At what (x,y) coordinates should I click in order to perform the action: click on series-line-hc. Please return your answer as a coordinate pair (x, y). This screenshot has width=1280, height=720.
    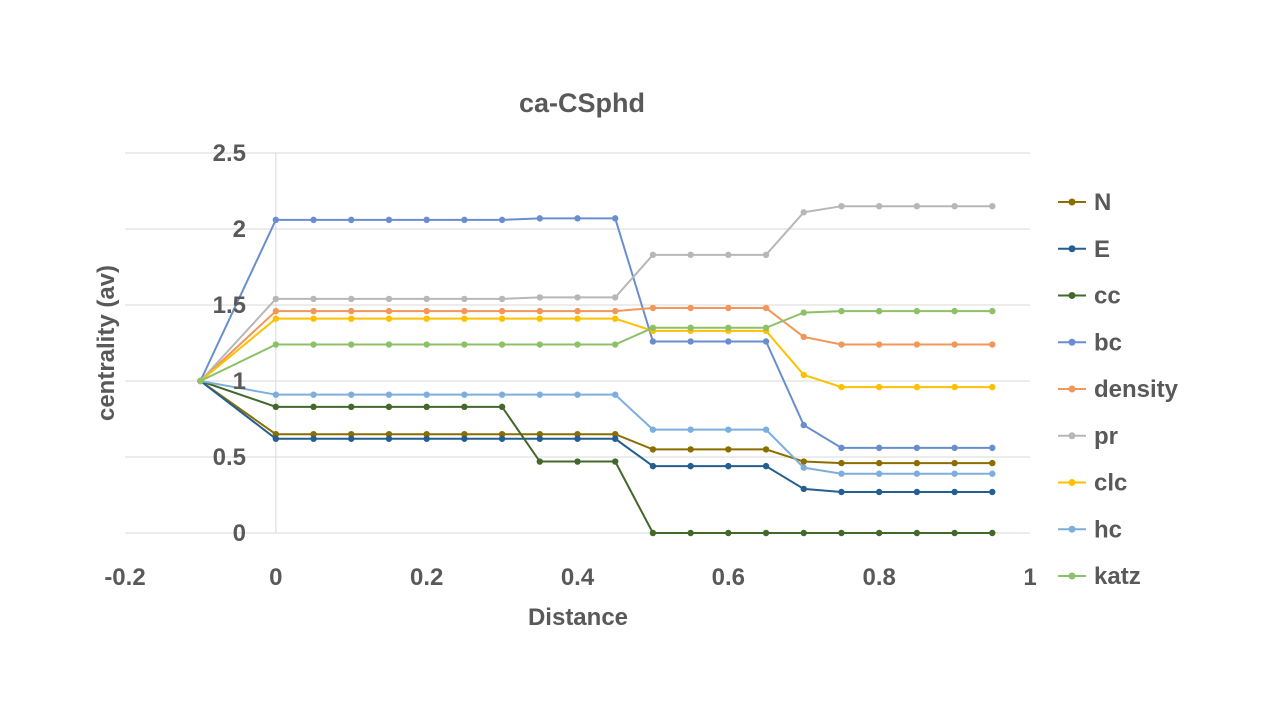
    Looking at the image, I should click on (596, 427).